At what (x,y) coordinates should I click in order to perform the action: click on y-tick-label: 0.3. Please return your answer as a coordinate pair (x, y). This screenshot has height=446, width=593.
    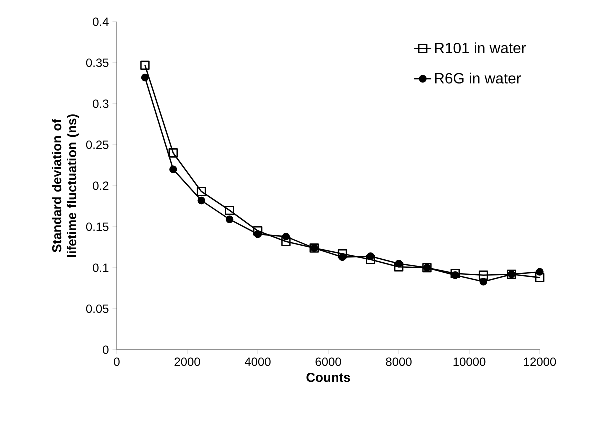
    Looking at the image, I should click on (101, 104).